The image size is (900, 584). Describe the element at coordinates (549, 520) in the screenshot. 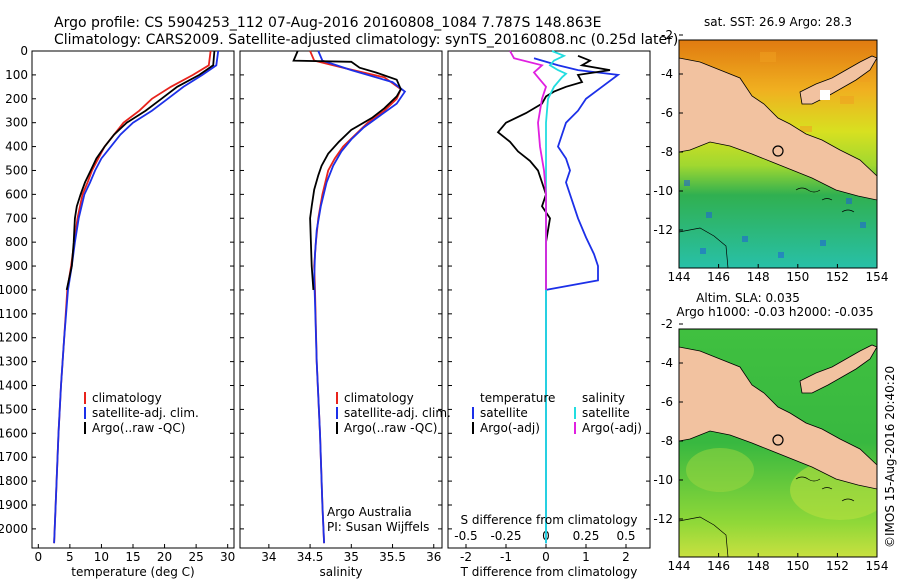

I see `difference-x2label: S difference from climatology` at that location.